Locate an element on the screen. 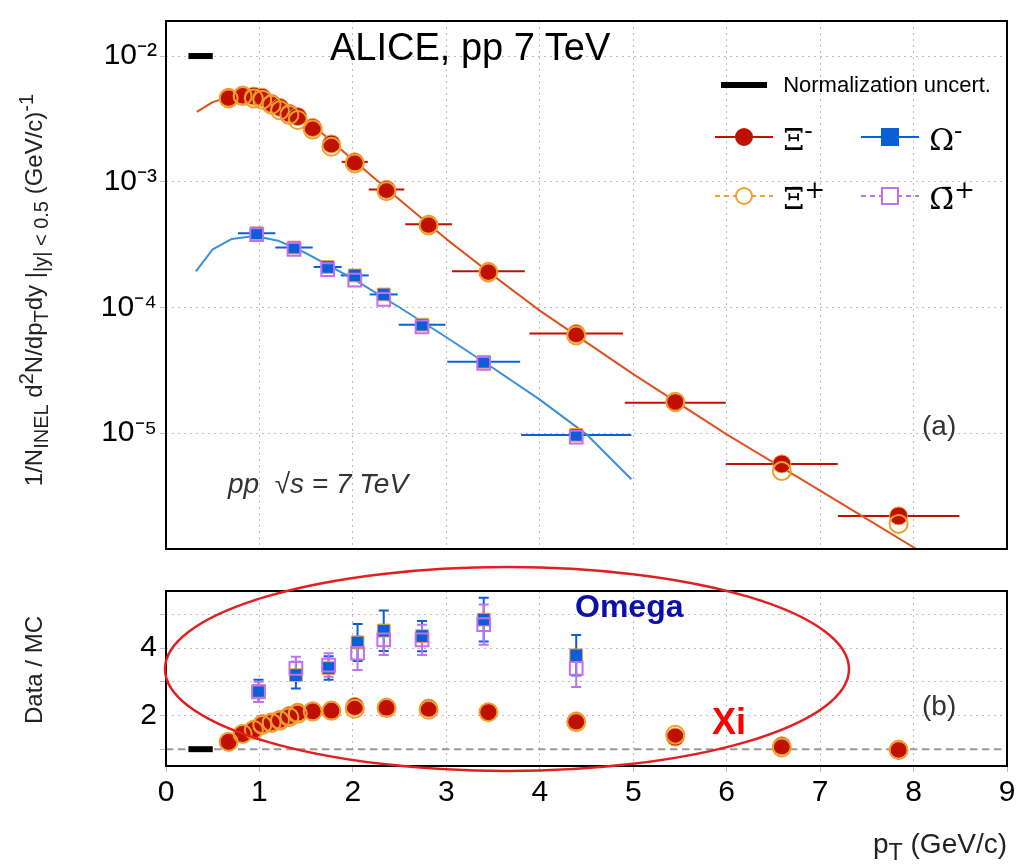 The width and height of the screenshot is (1021, 866). annotation: Xi is located at coordinates (729, 721).